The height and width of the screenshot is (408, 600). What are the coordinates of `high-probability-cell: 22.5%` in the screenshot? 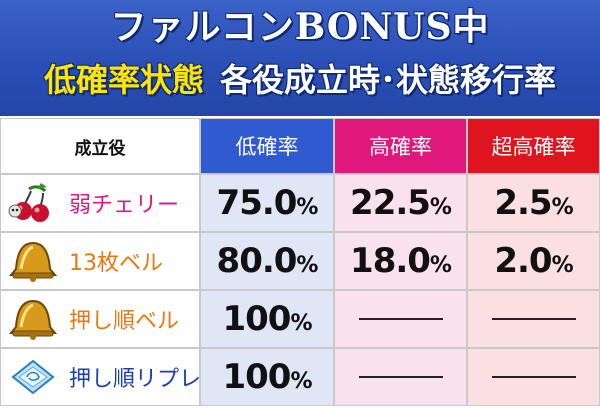 It's located at (400, 203).